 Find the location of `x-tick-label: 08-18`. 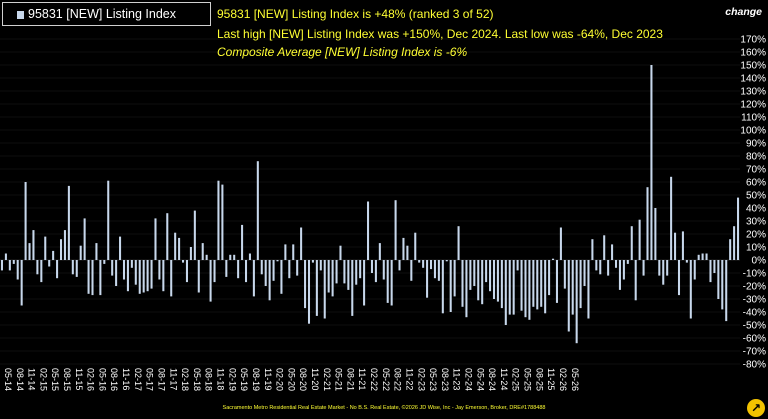

x-tick-label: 08-18 is located at coordinates (209, 379).